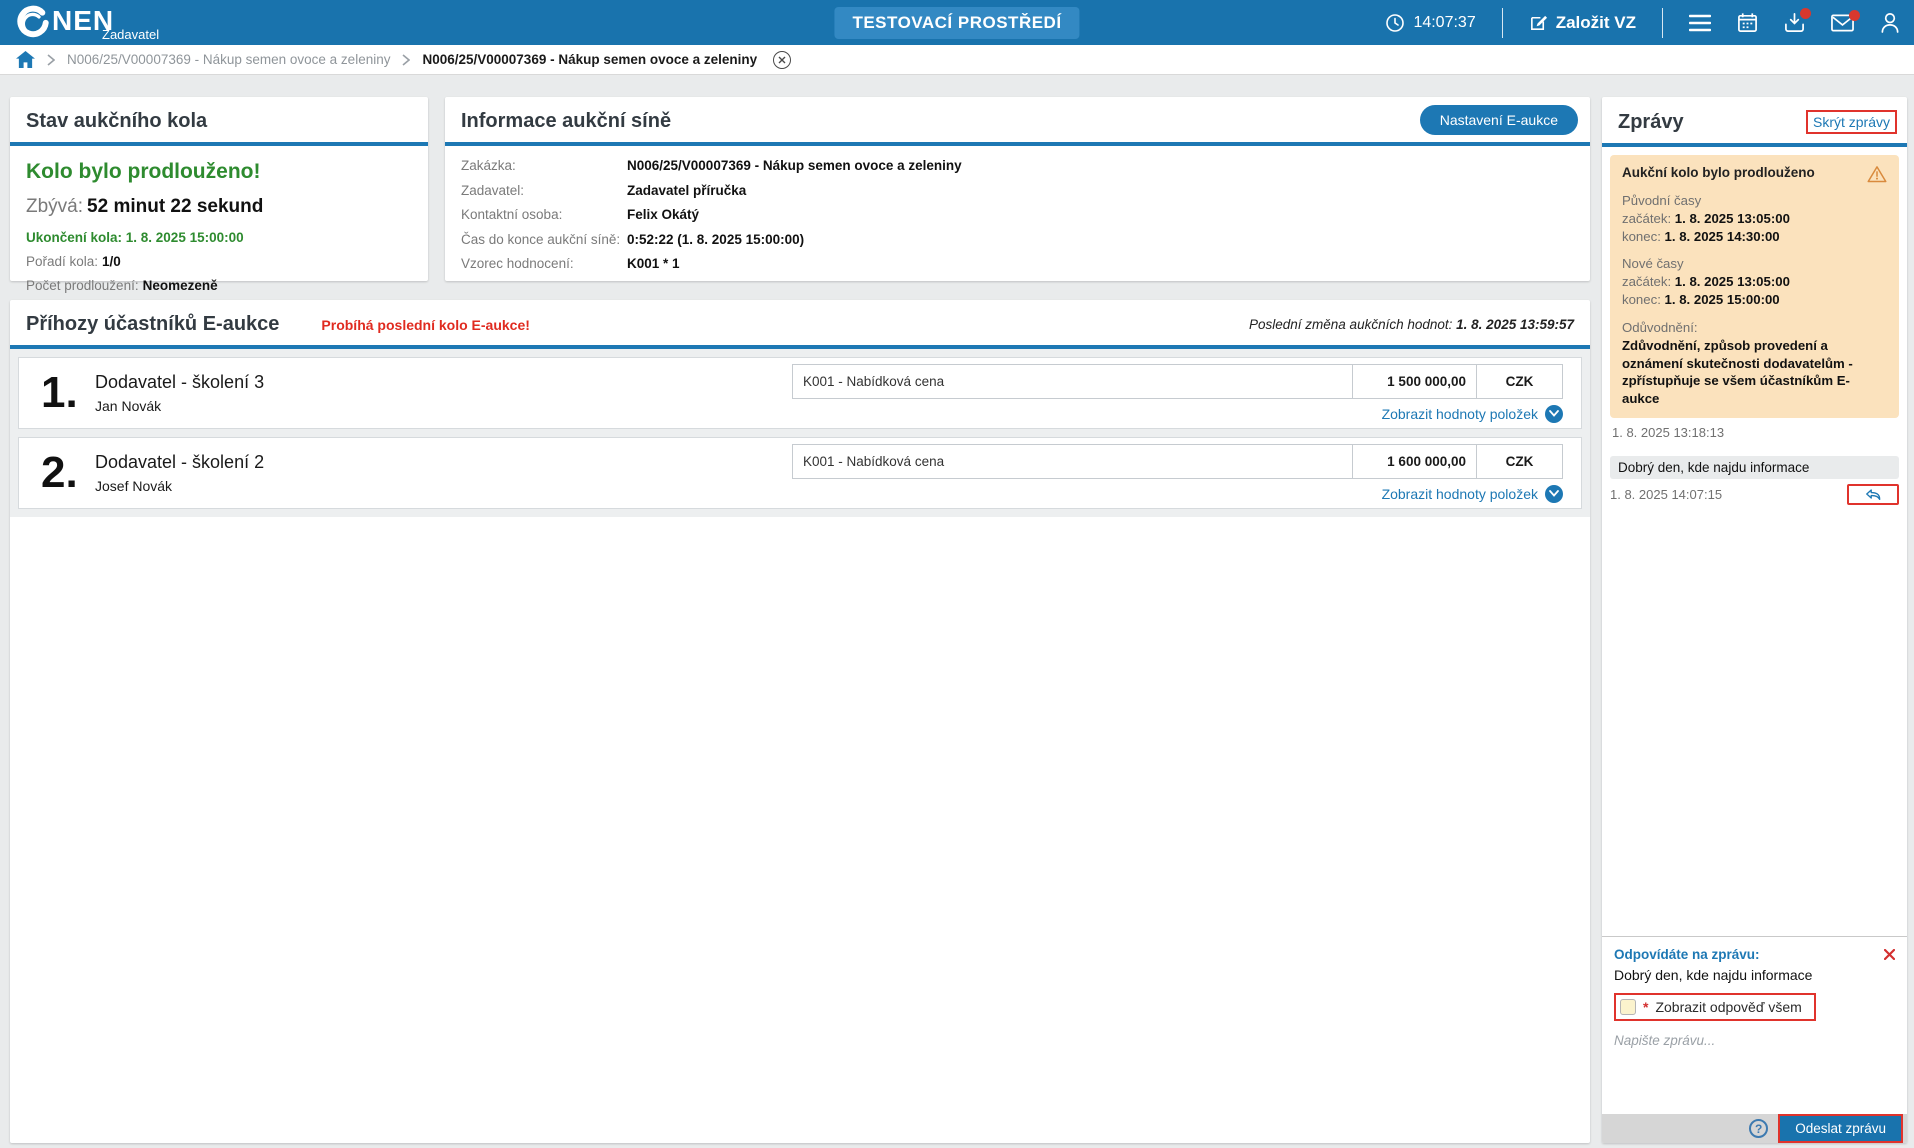  What do you see at coordinates (488, 165) in the screenshot?
I see `info-label: Zakázka:` at bounding box center [488, 165].